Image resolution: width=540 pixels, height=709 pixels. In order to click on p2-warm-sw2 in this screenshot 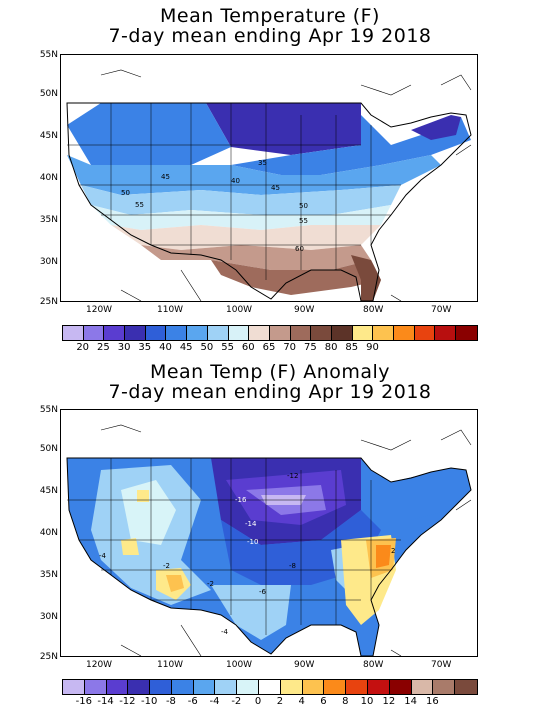, I will do `click(175, 583)`.